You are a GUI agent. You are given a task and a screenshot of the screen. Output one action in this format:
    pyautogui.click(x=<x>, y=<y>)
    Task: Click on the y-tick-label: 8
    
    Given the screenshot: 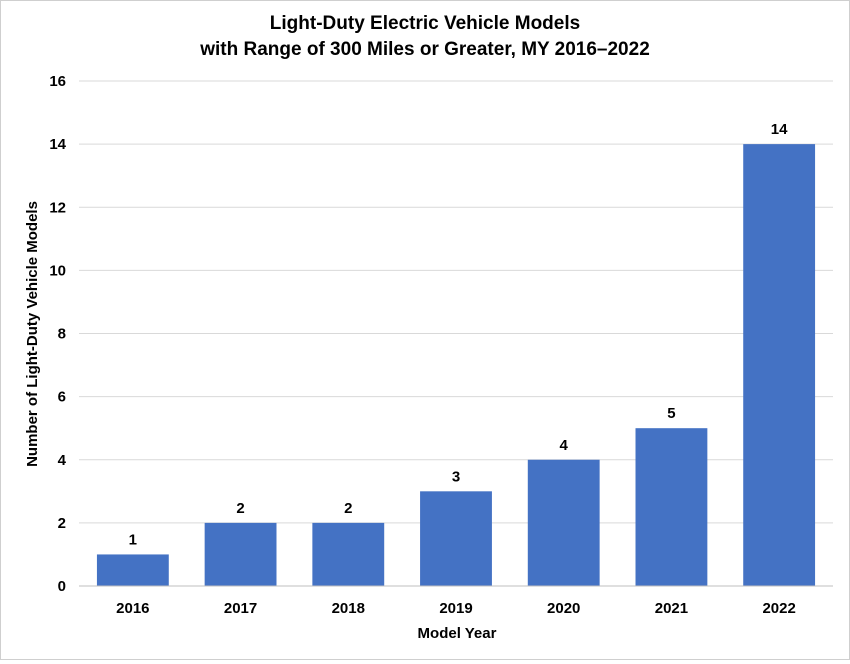 What is the action you would take?
    pyautogui.click(x=62, y=334)
    